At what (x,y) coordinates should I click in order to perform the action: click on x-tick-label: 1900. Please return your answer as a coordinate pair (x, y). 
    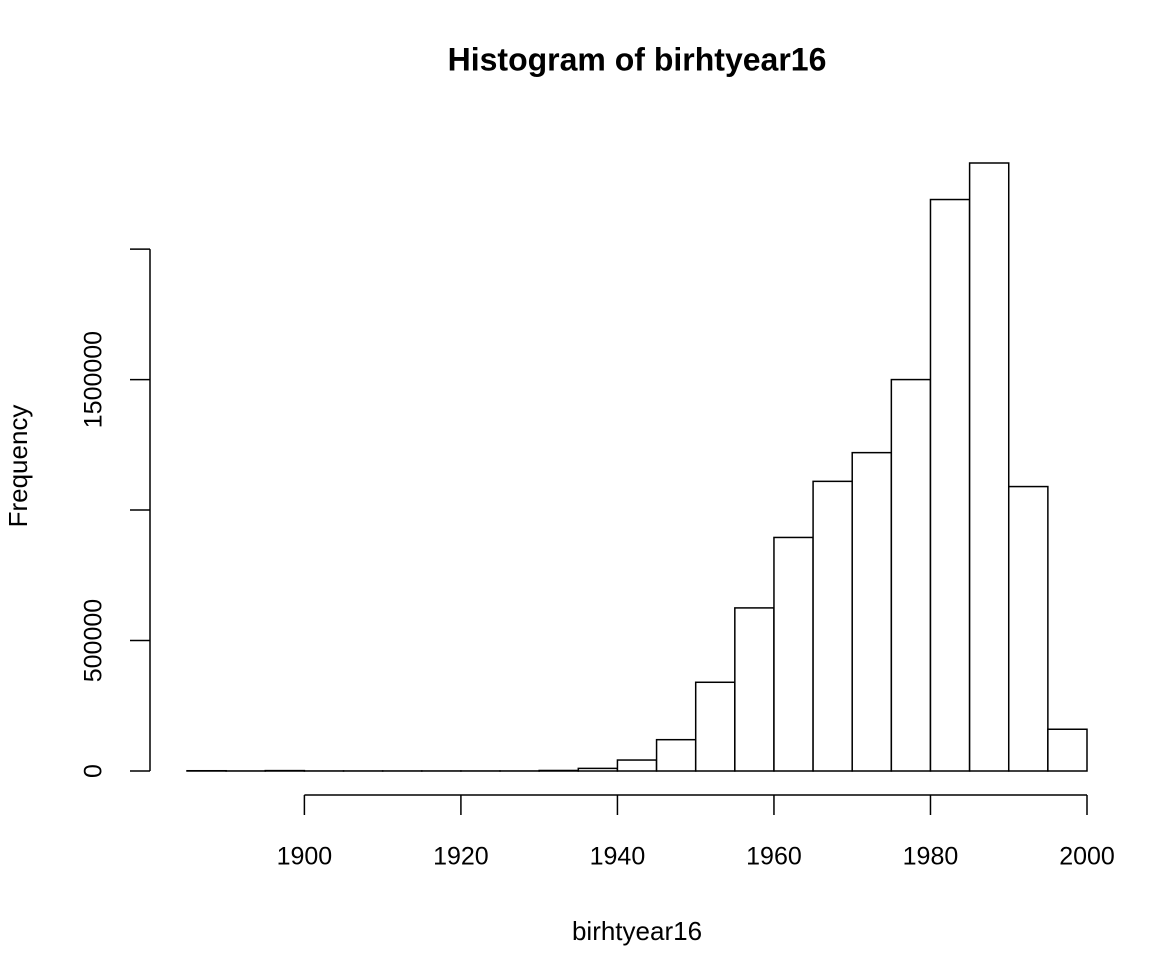
    Looking at the image, I should click on (305, 857).